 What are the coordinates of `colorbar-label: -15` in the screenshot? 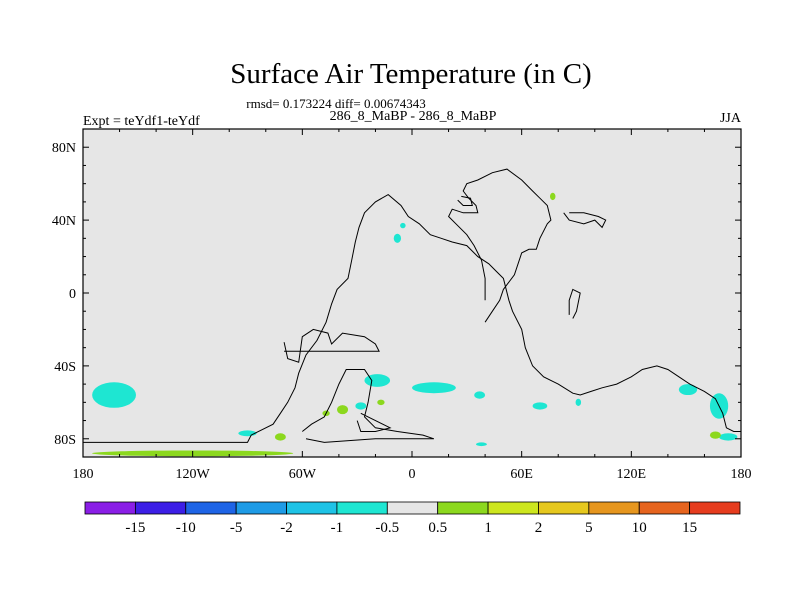 It's located at (135, 528).